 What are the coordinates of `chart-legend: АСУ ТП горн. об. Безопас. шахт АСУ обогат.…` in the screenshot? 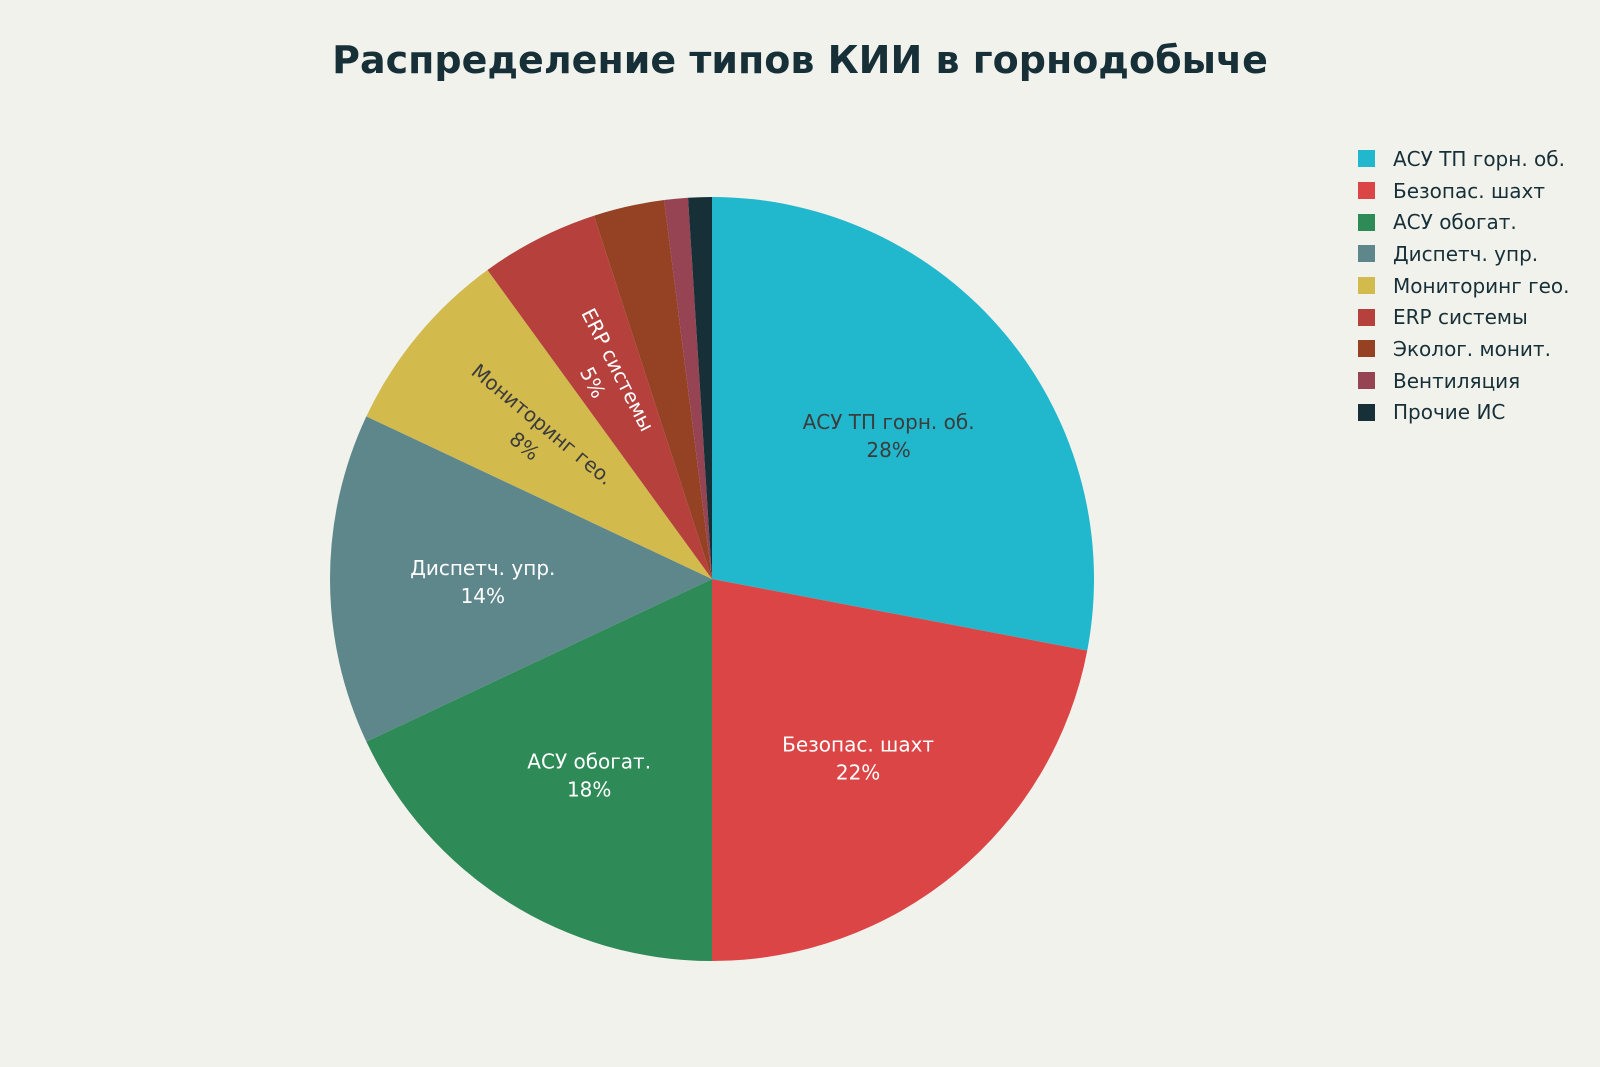 It's located at (1464, 285).